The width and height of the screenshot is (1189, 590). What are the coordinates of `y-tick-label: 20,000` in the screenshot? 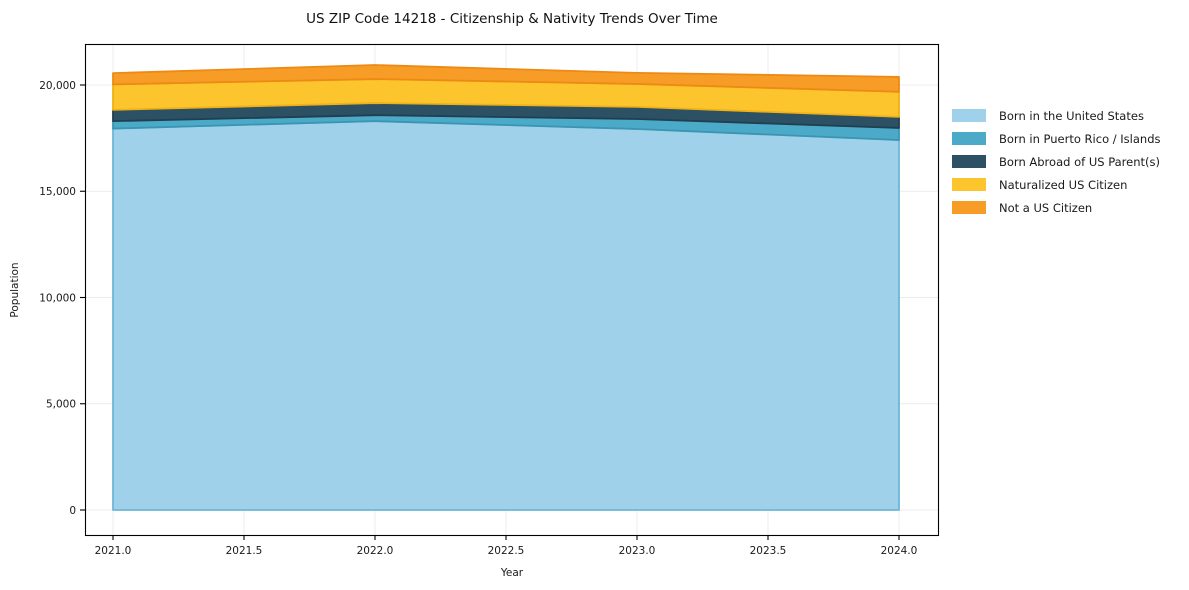 It's located at (57, 86).